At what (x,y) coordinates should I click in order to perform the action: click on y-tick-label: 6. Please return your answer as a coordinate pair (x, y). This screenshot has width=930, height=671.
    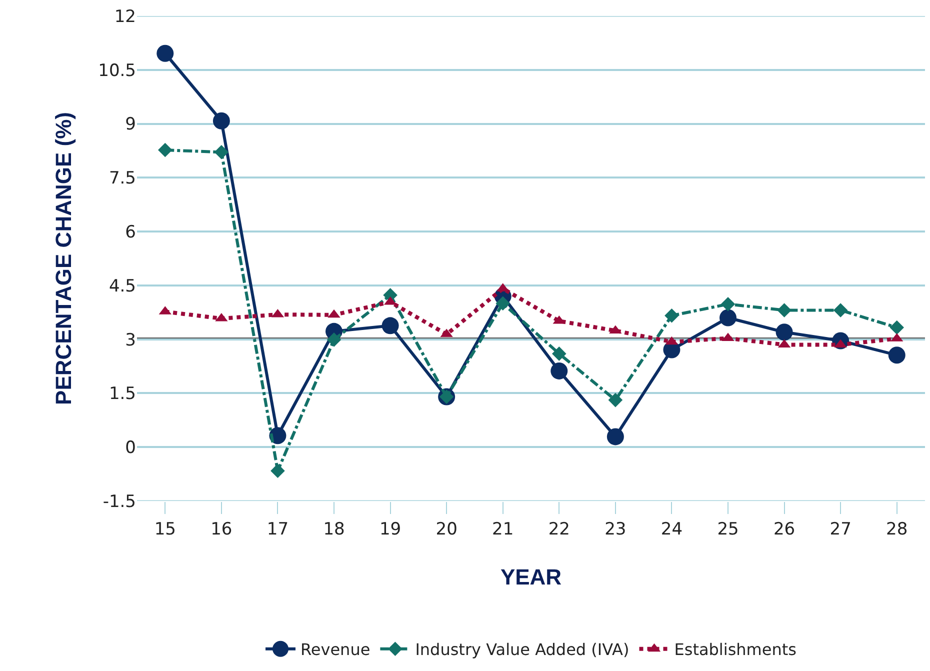
    Looking at the image, I should click on (130, 232).